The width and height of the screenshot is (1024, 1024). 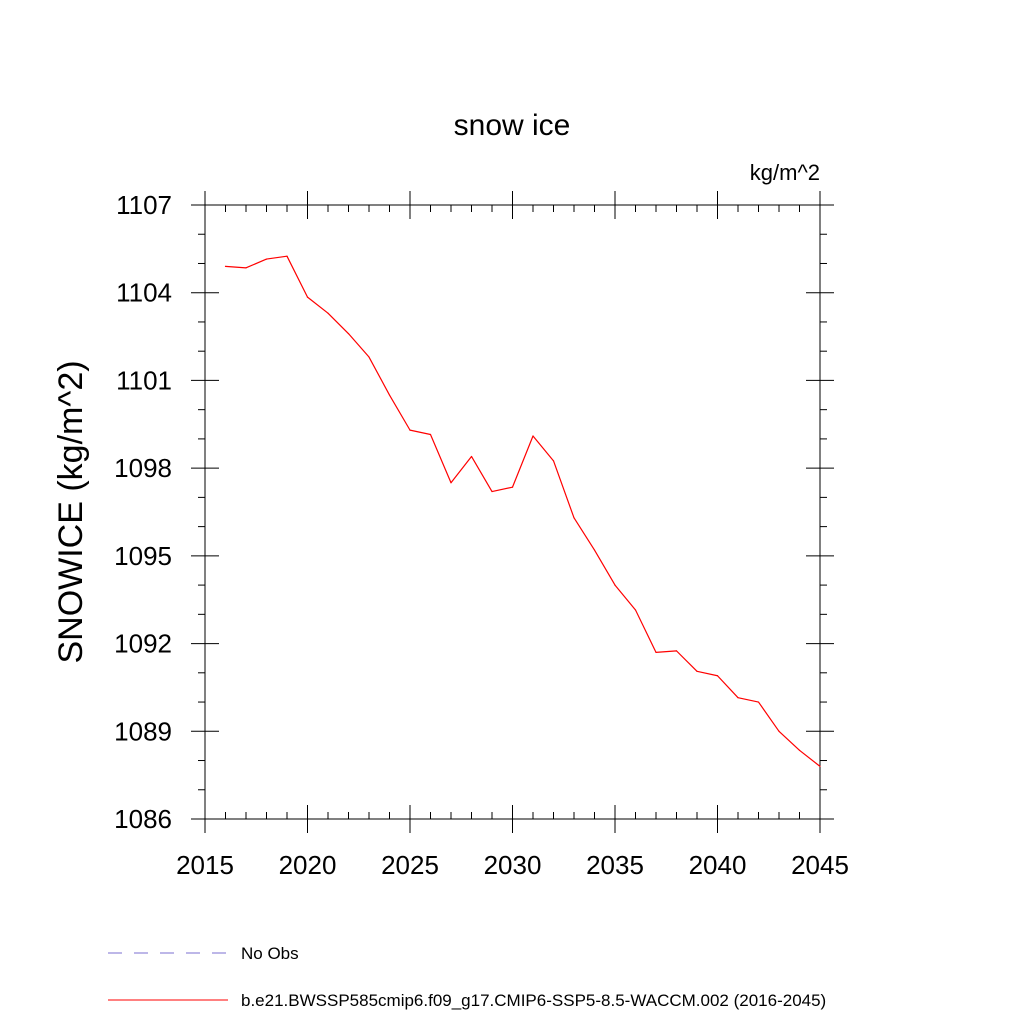 What do you see at coordinates (144, 293) in the screenshot?
I see `y-tick-label: 1104` at bounding box center [144, 293].